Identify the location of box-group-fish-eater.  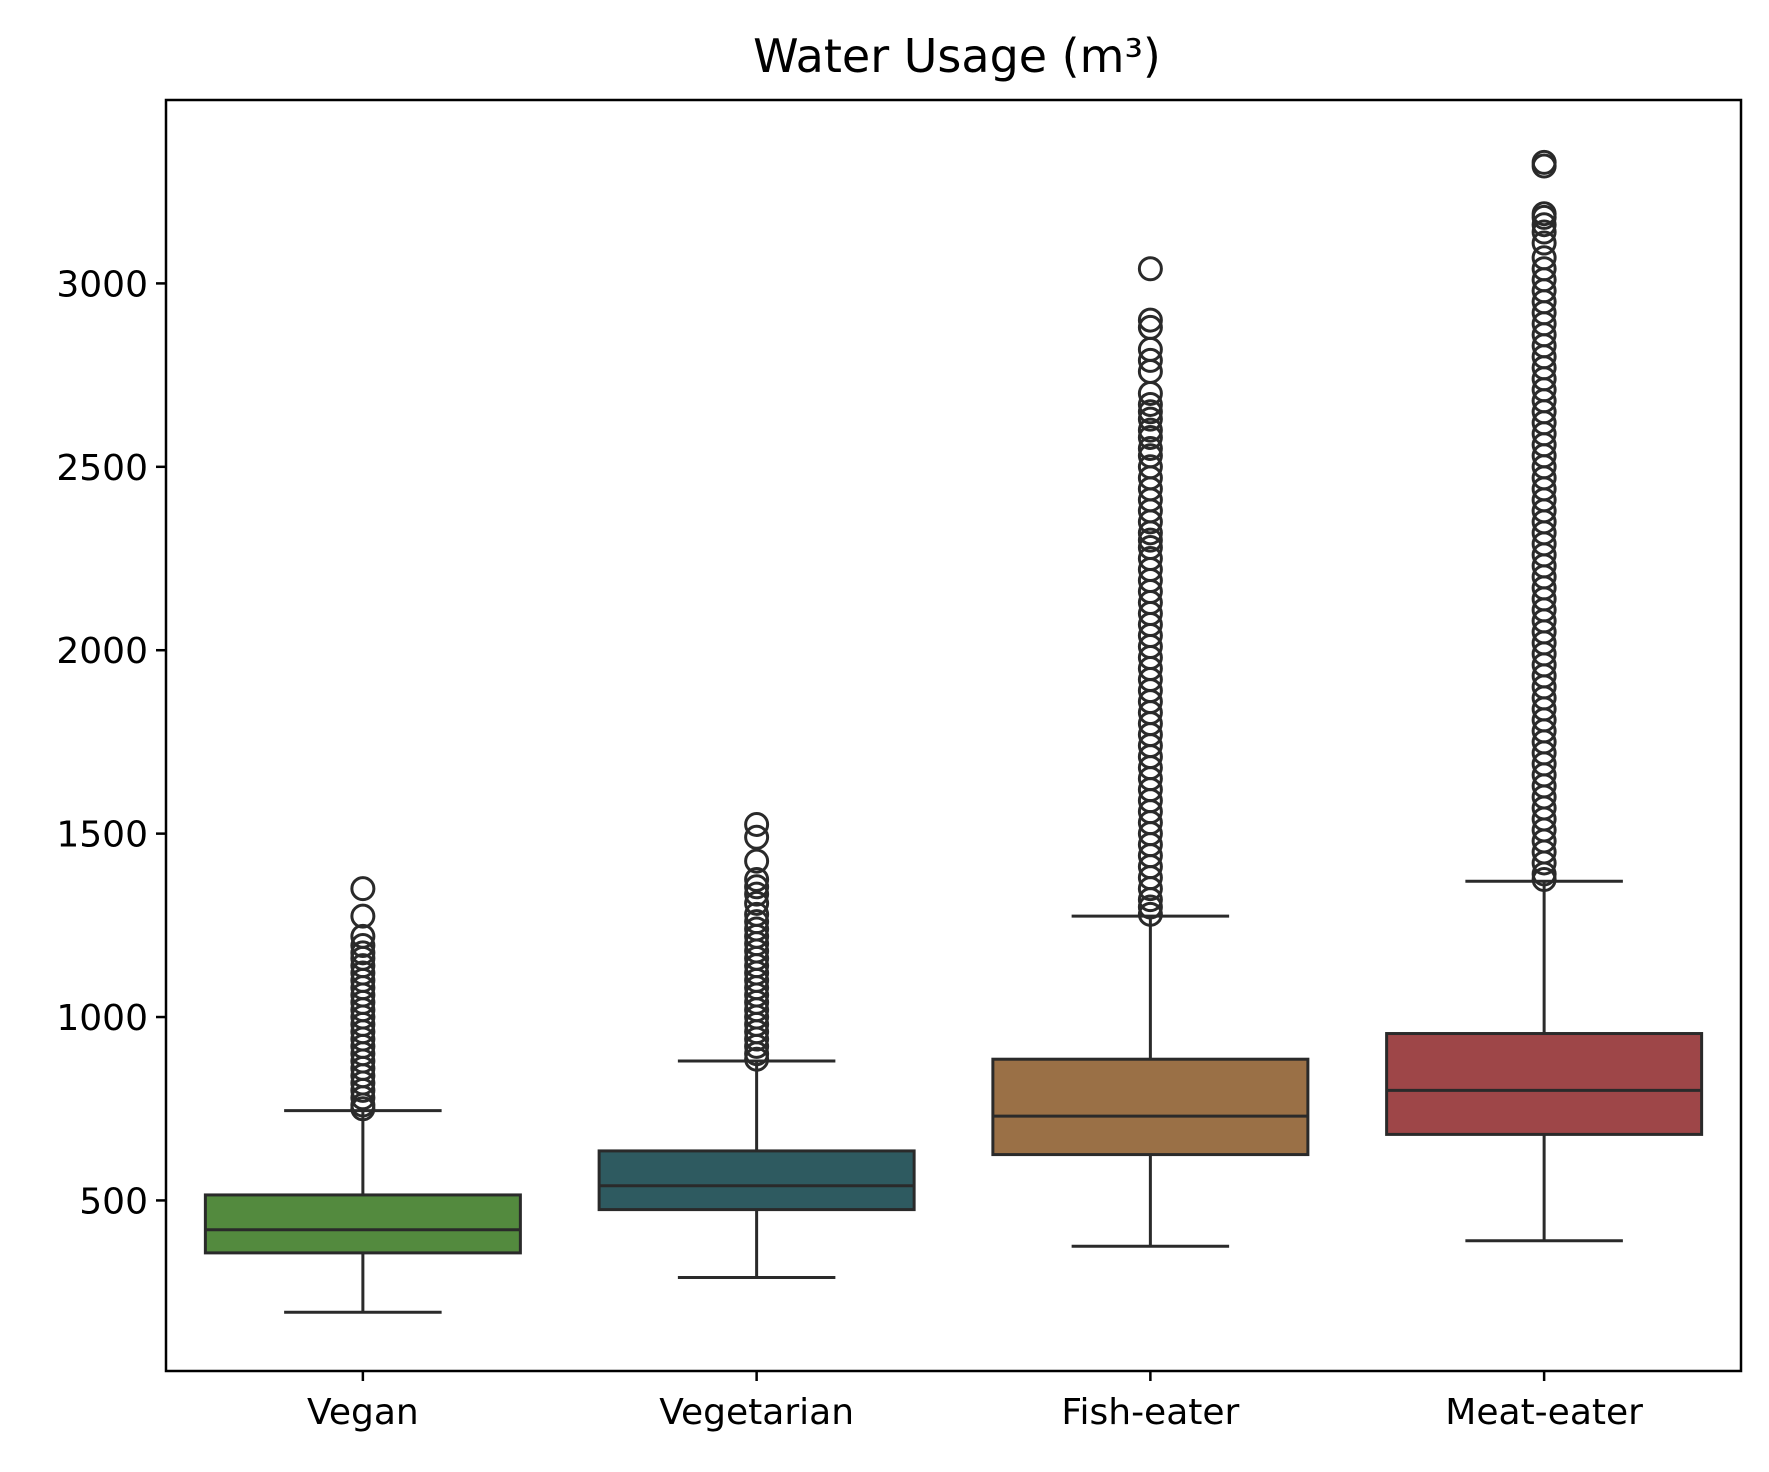
(1150, 752).